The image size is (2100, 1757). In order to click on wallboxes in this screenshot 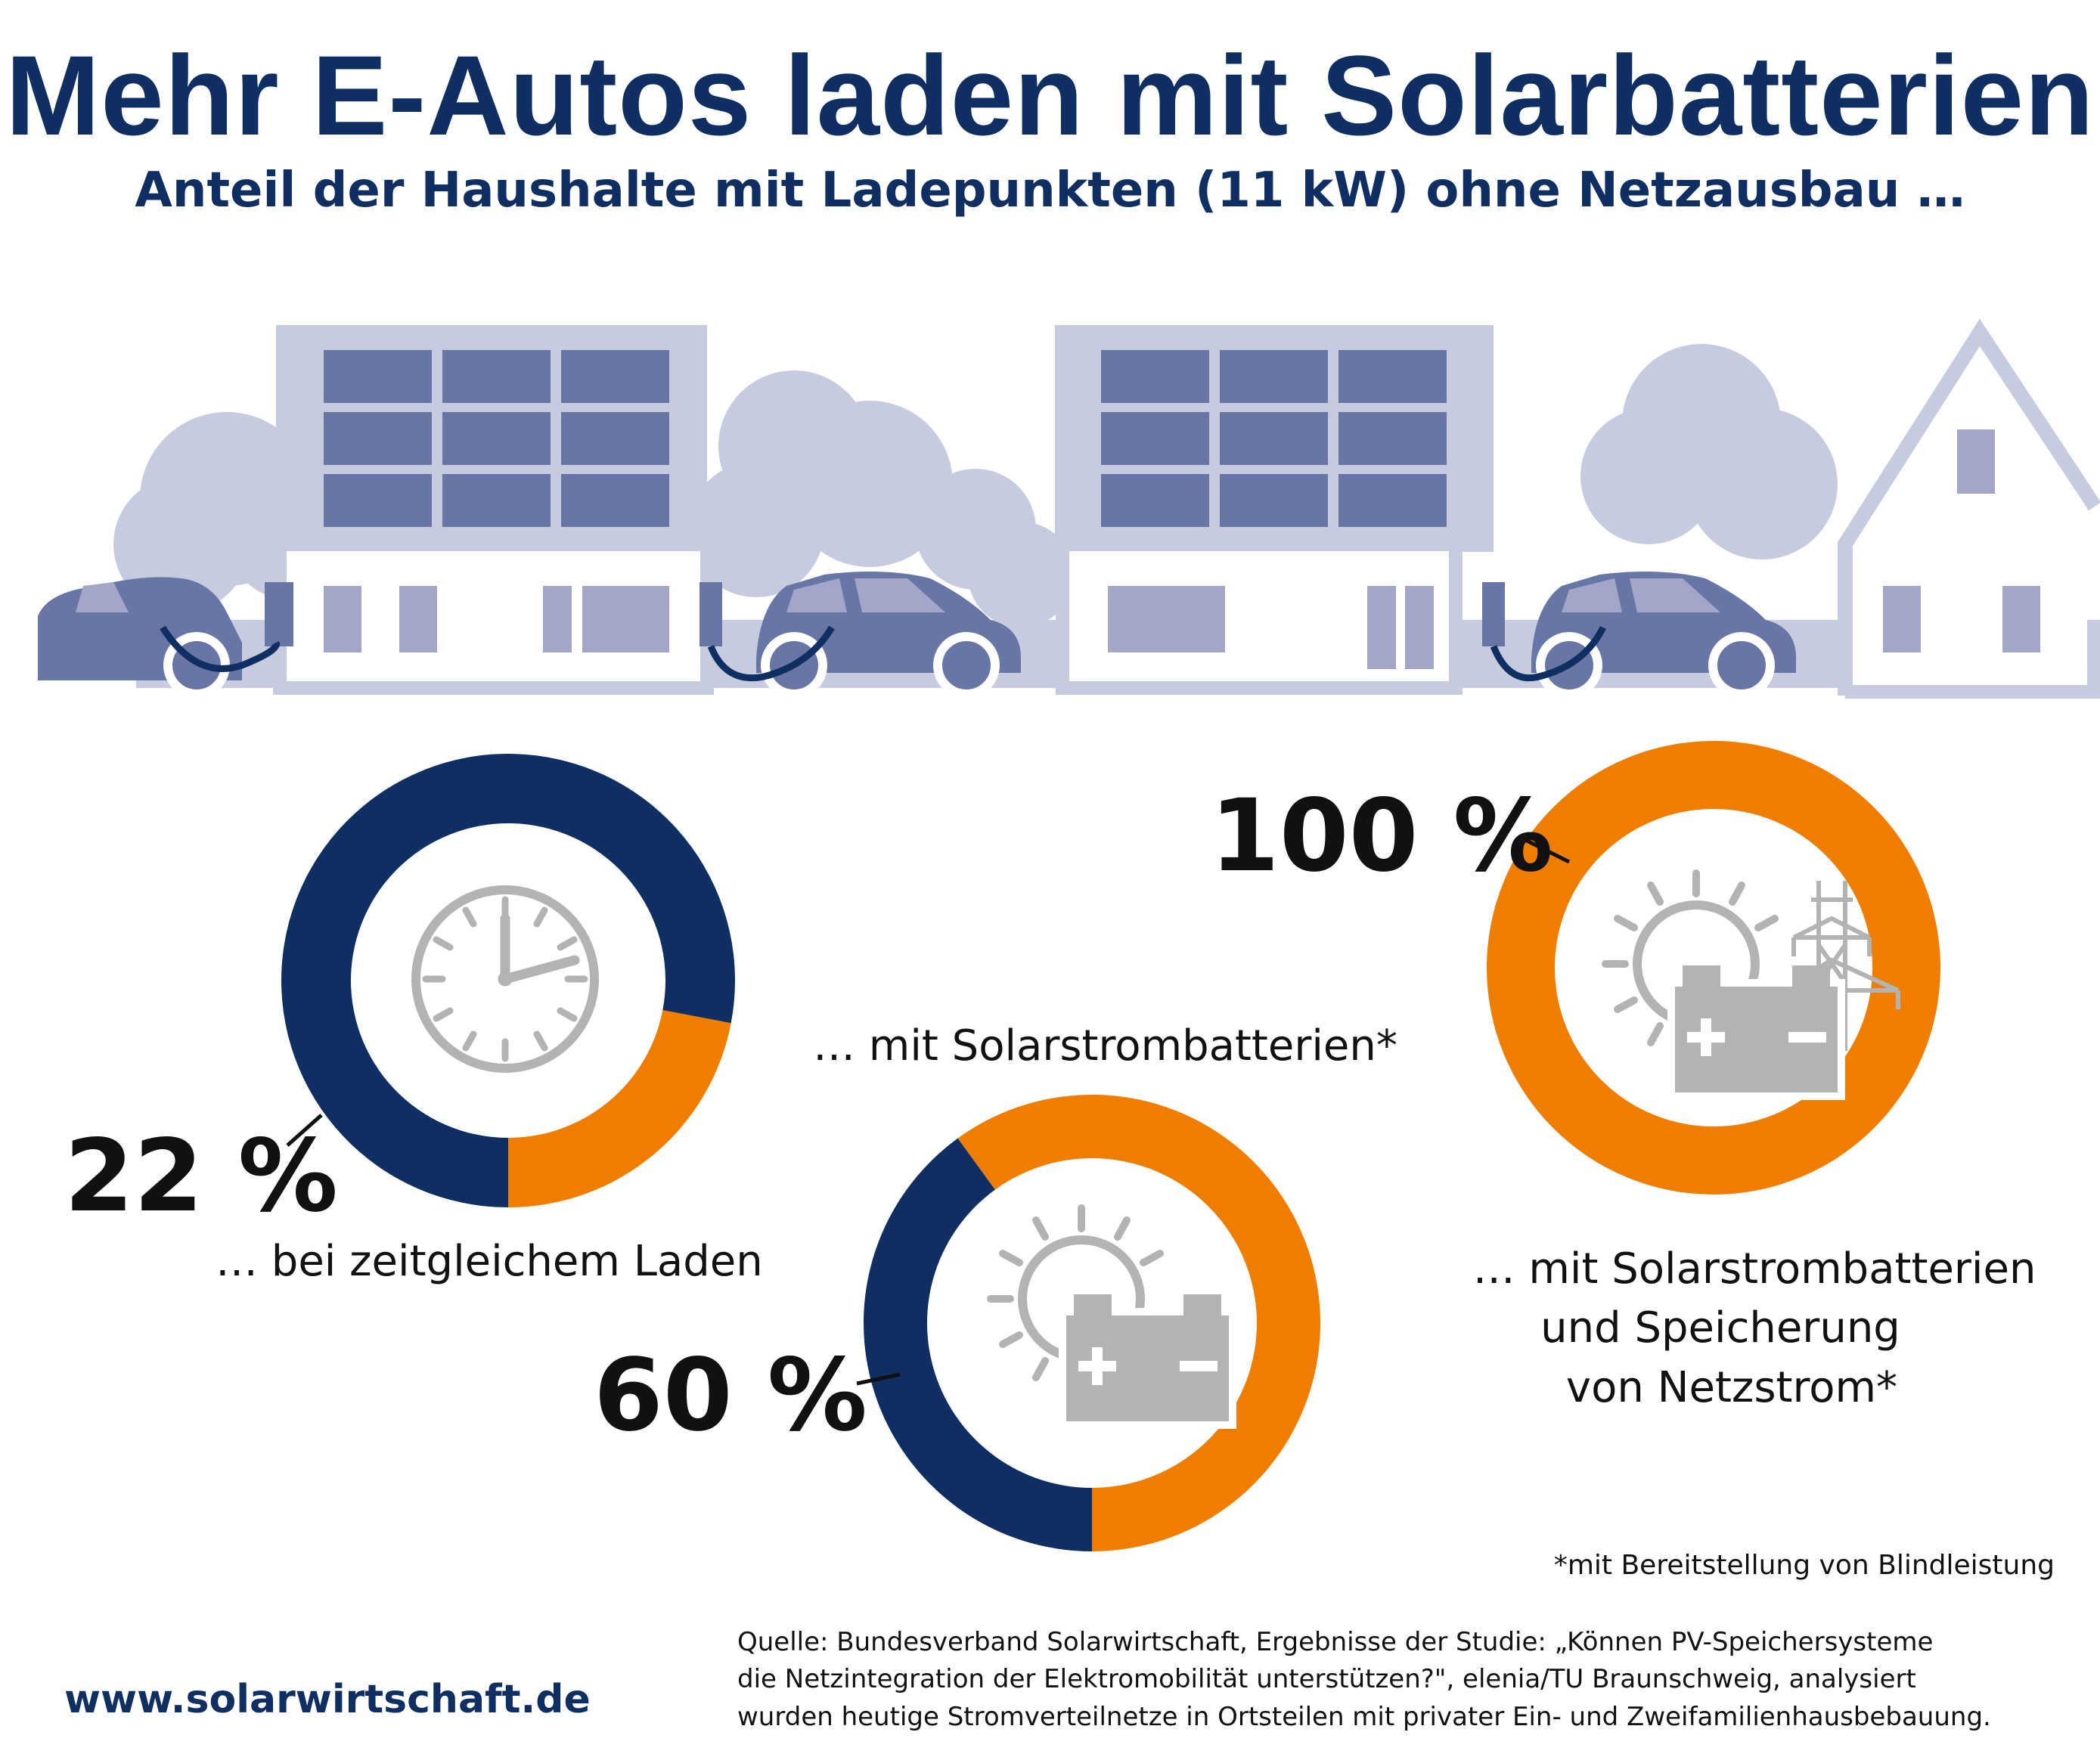, I will do `click(885, 614)`.